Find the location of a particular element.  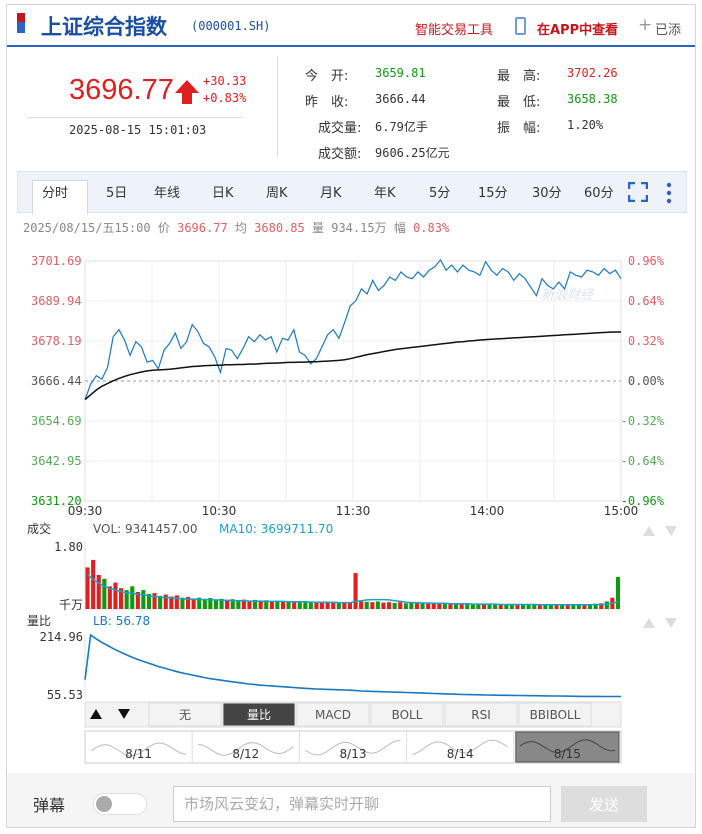

ratio-title: 量比 is located at coordinates (39, 621).